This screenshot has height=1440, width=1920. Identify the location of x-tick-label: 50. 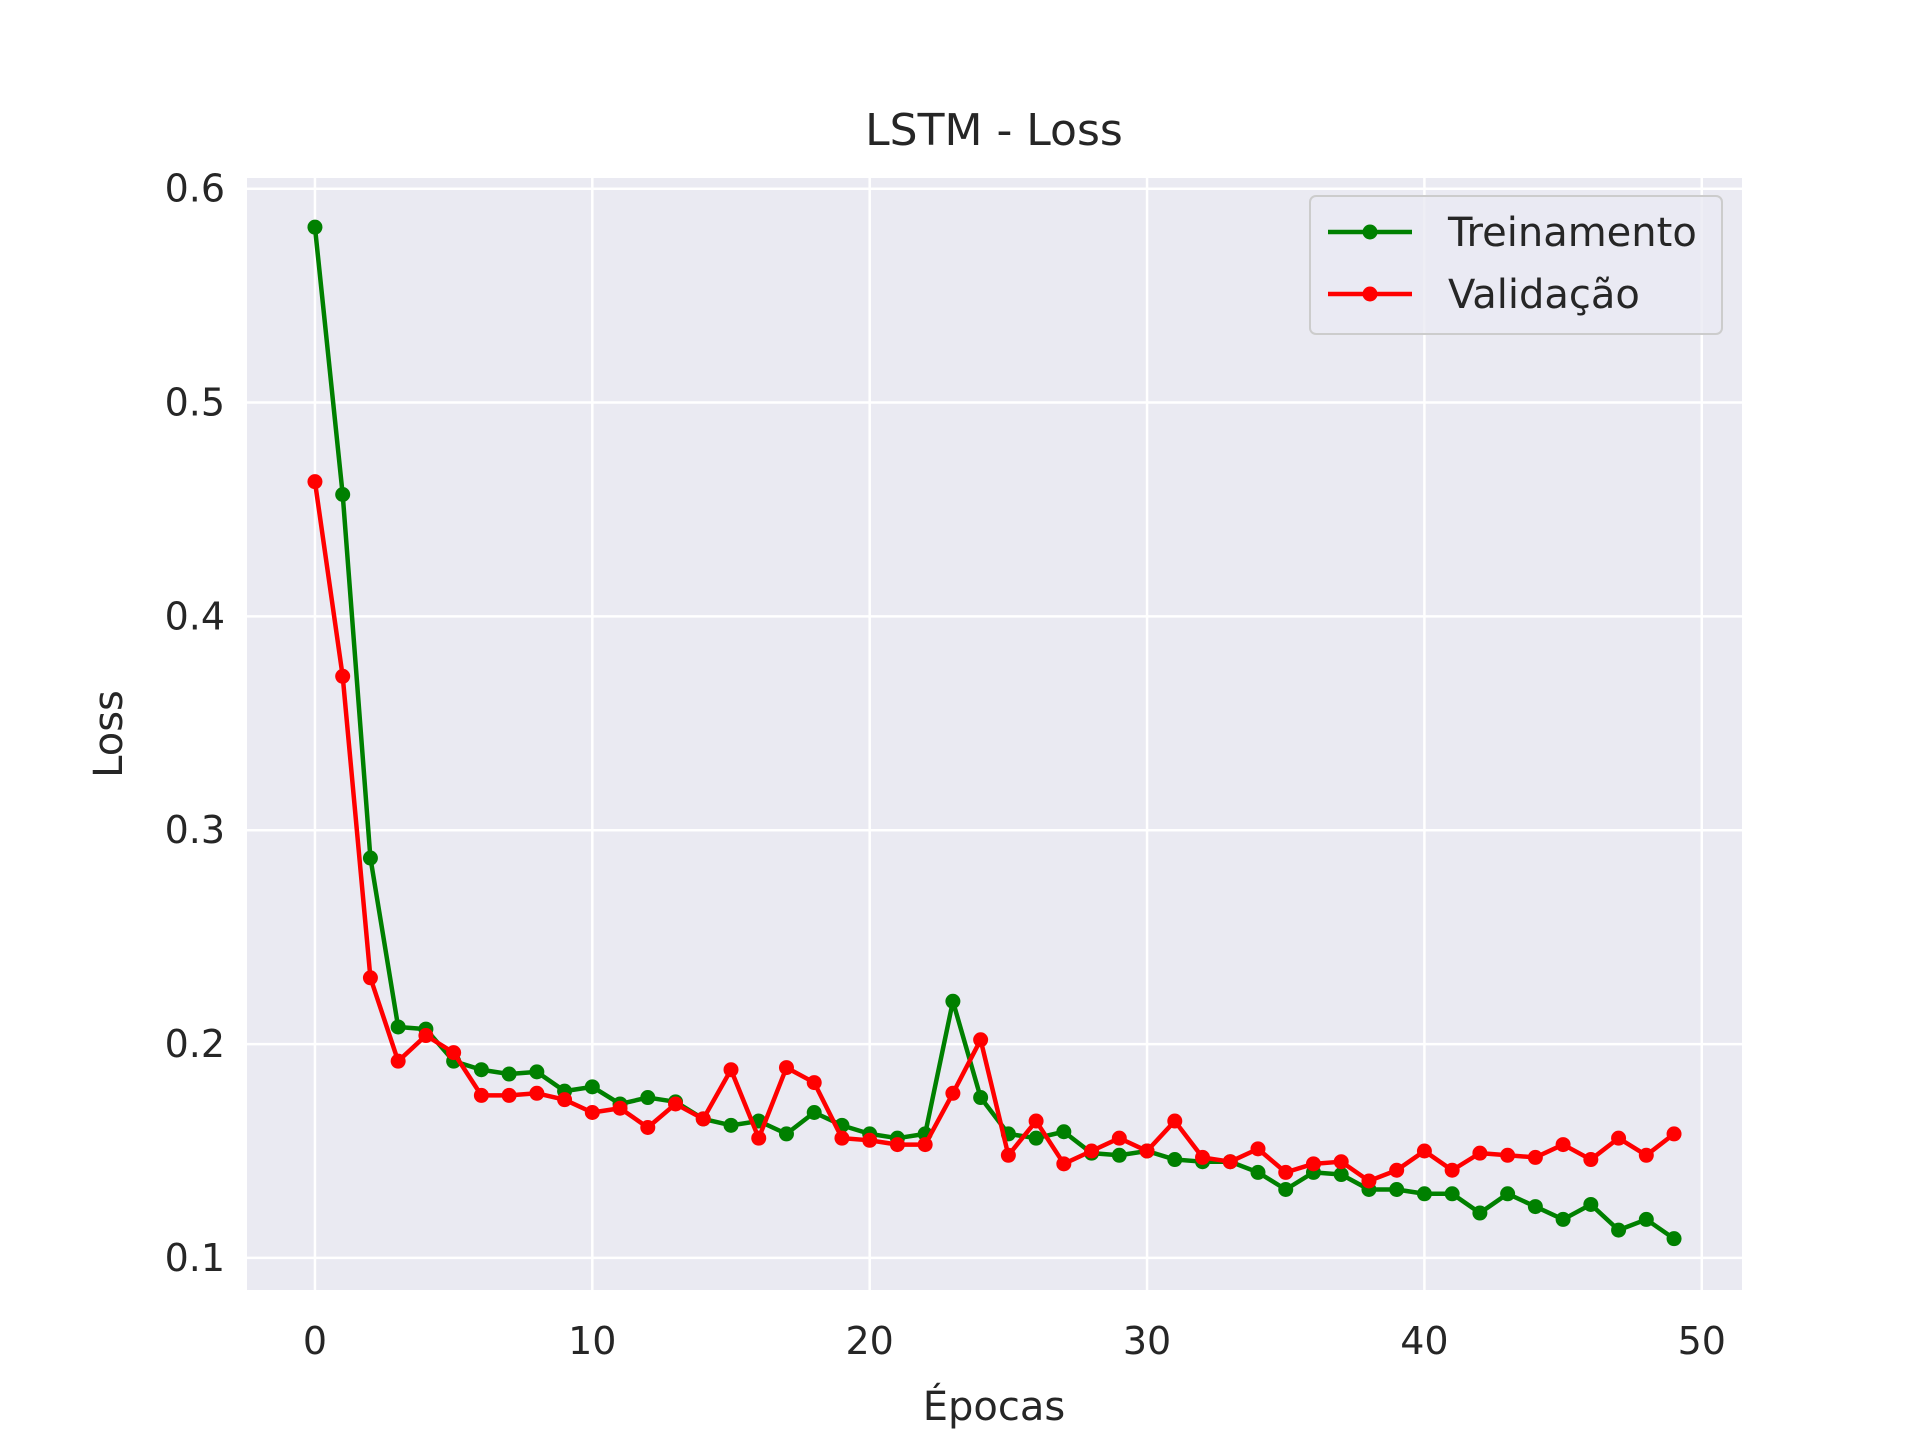
(1702, 1341).